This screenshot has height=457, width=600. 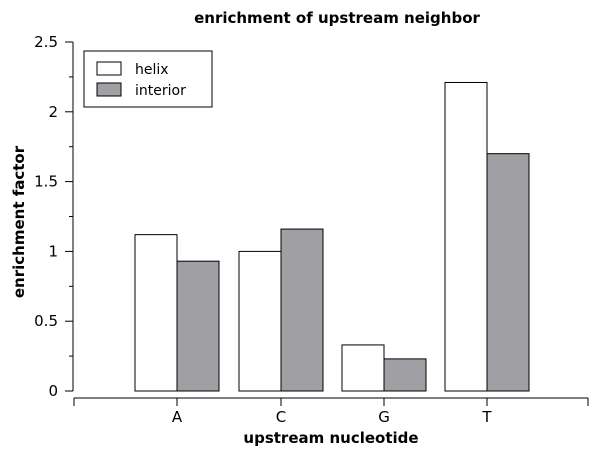 What do you see at coordinates (384, 417) in the screenshot?
I see `x-tick-label: G` at bounding box center [384, 417].